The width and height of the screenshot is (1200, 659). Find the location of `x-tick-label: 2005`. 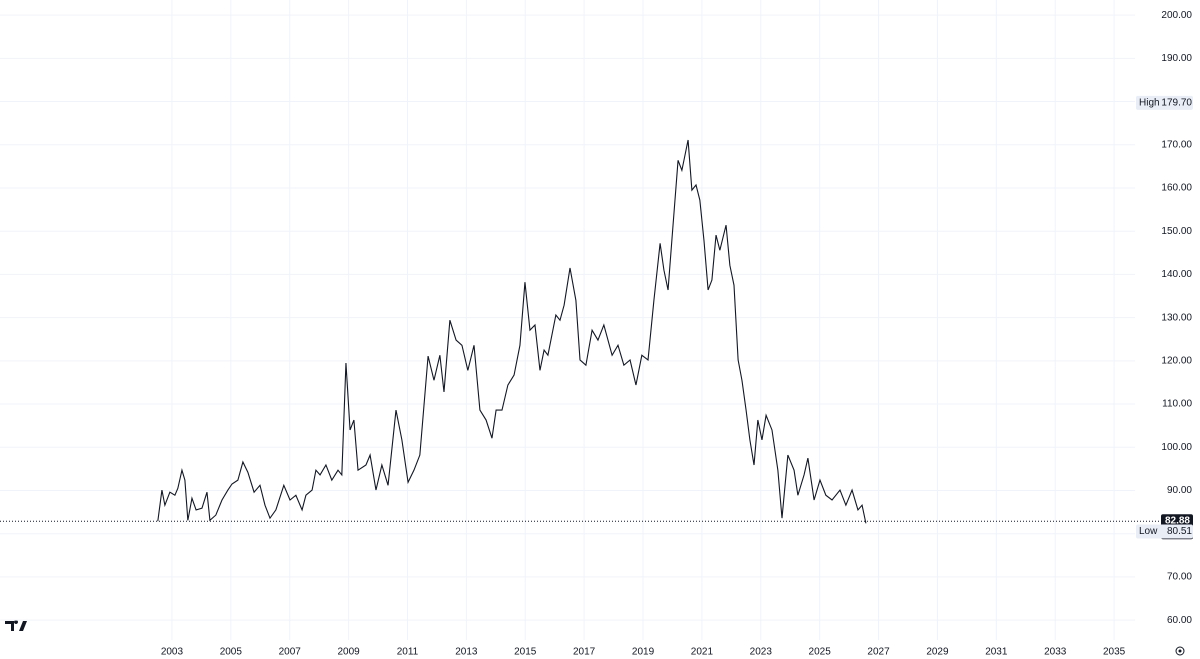

x-tick-label: 2005 is located at coordinates (231, 652).